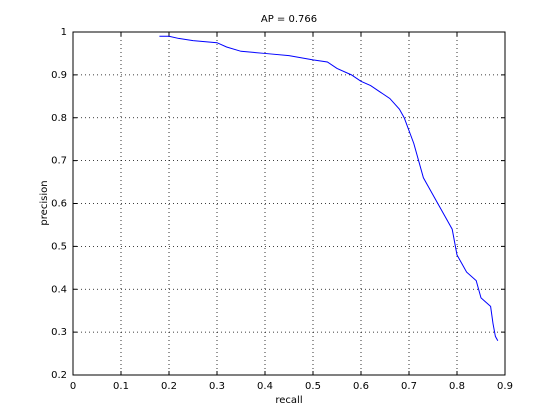  What do you see at coordinates (73, 386) in the screenshot?
I see `x-tick-label: 0` at bounding box center [73, 386].